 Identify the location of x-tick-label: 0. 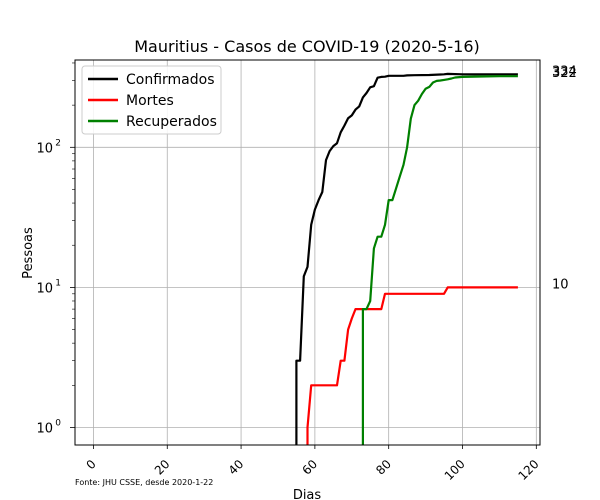
(90, 464).